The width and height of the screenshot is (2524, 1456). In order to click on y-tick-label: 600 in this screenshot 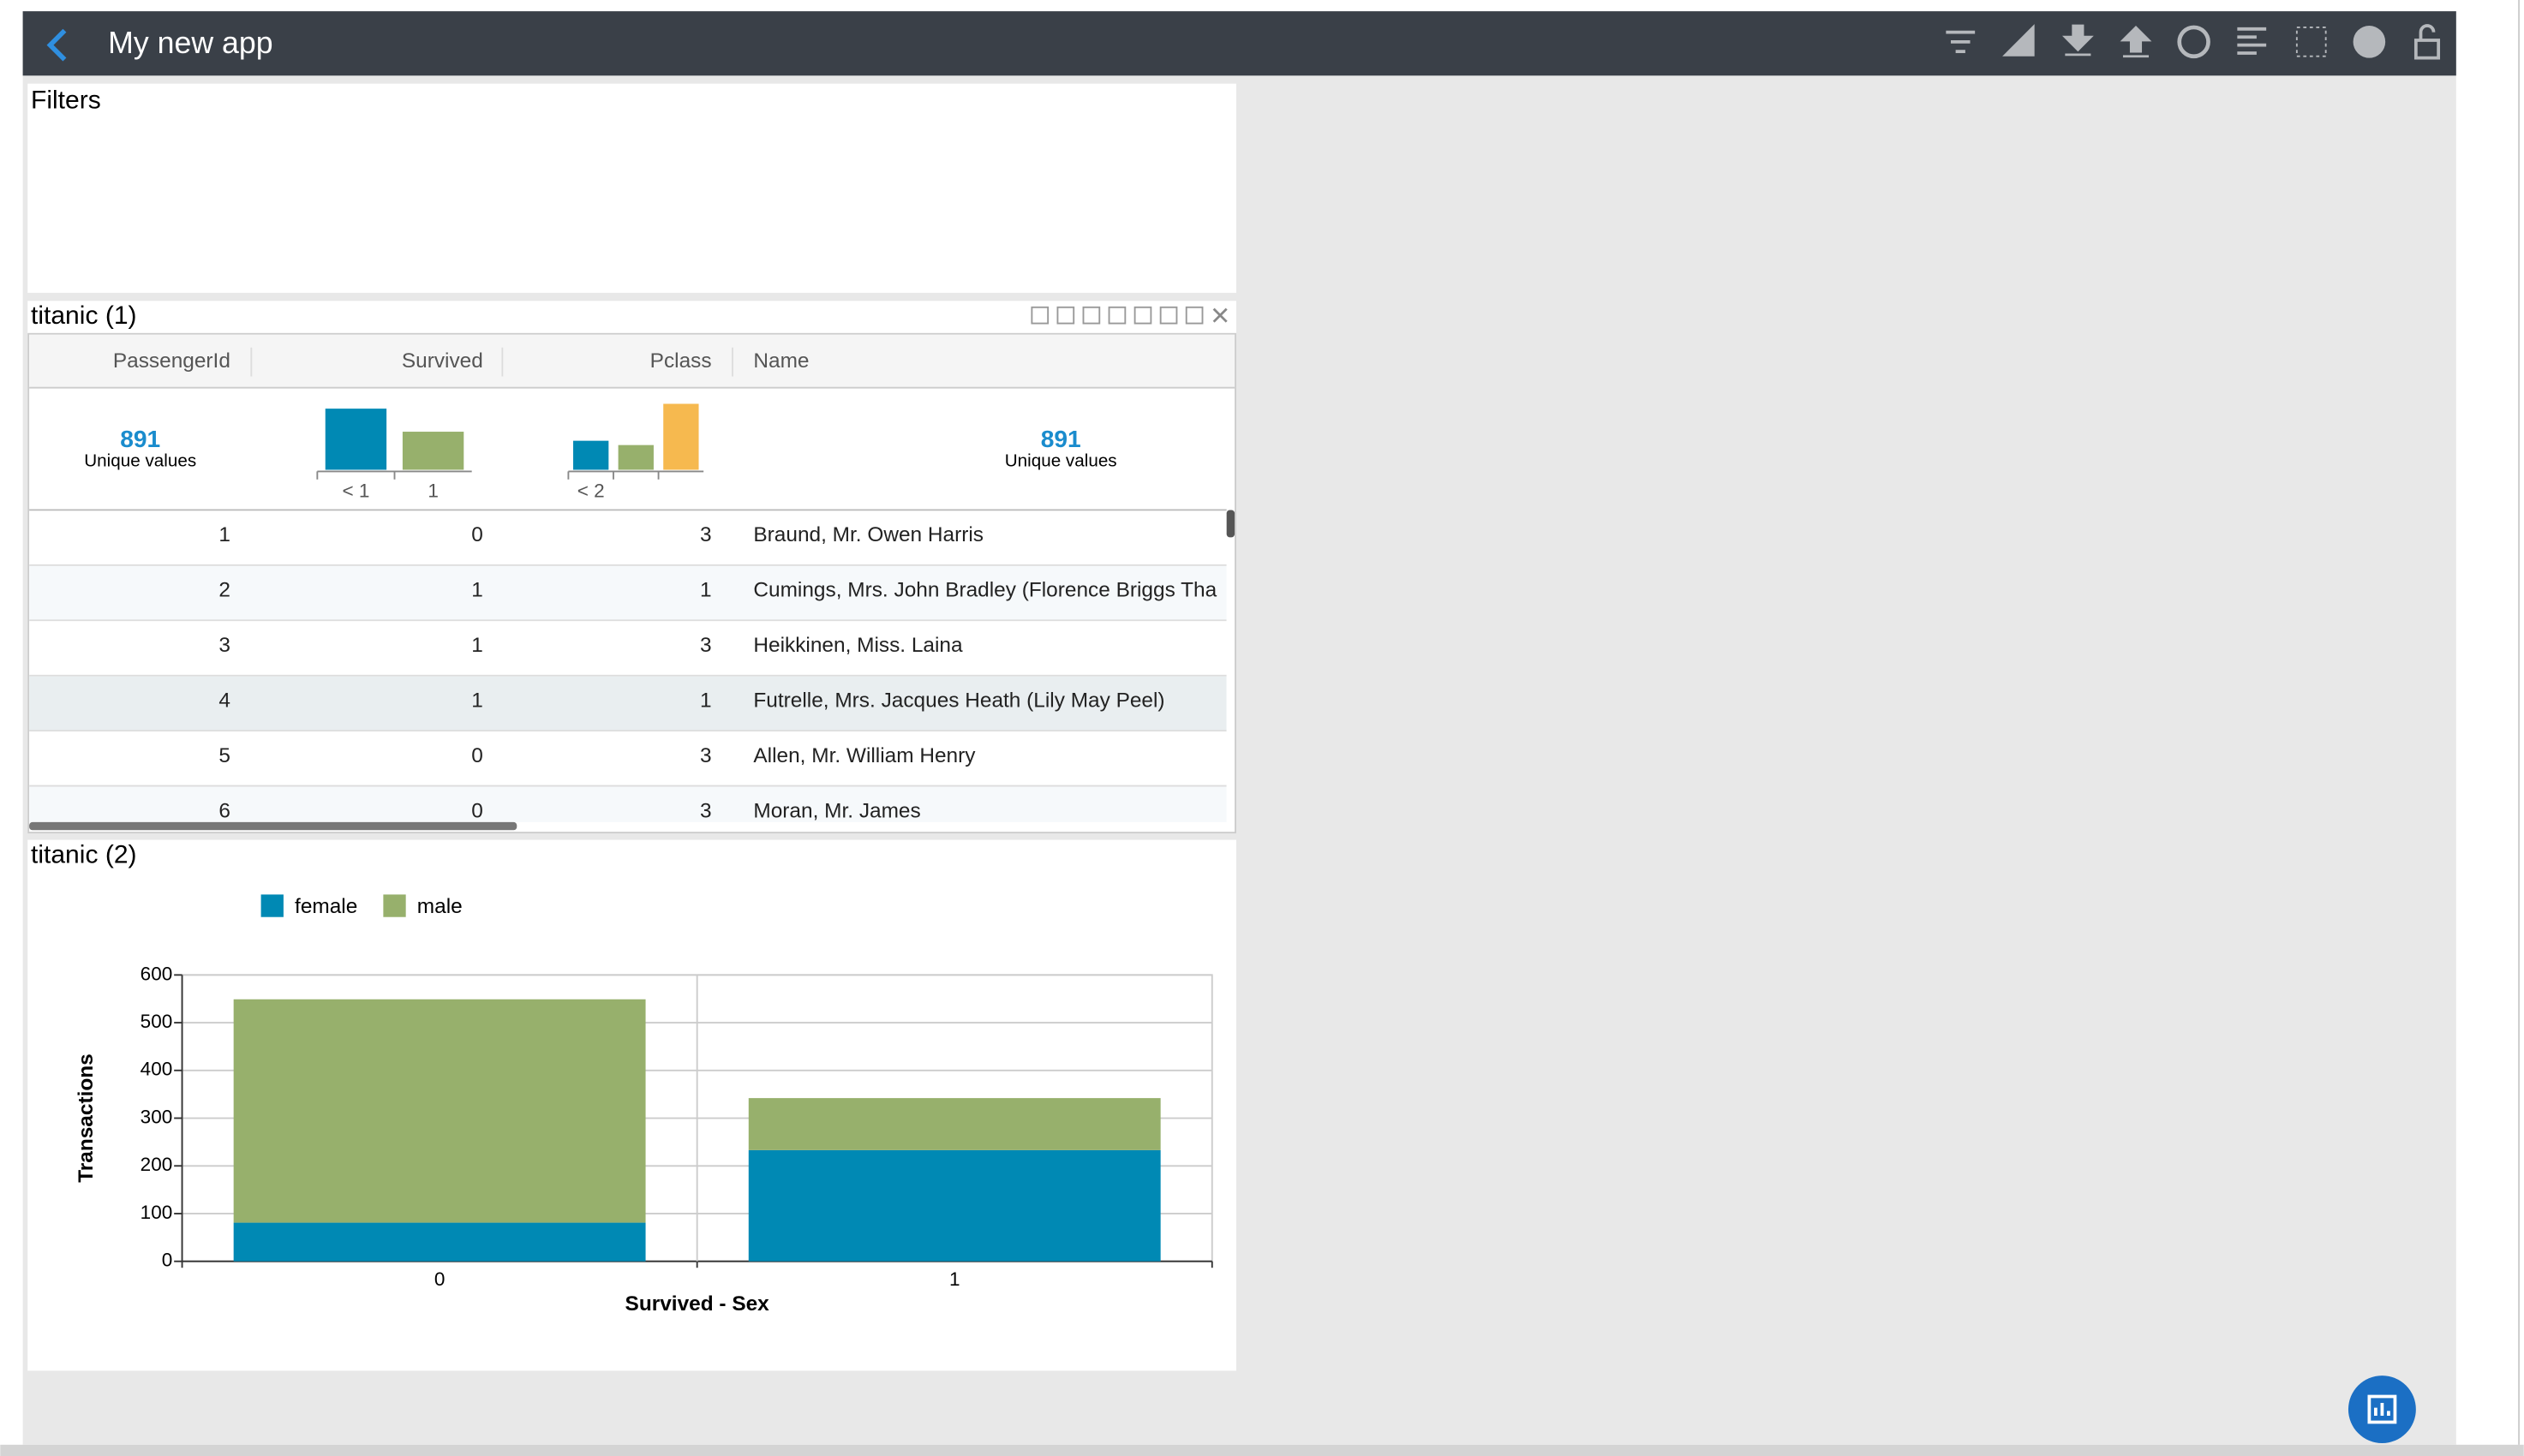, I will do `click(157, 973)`.